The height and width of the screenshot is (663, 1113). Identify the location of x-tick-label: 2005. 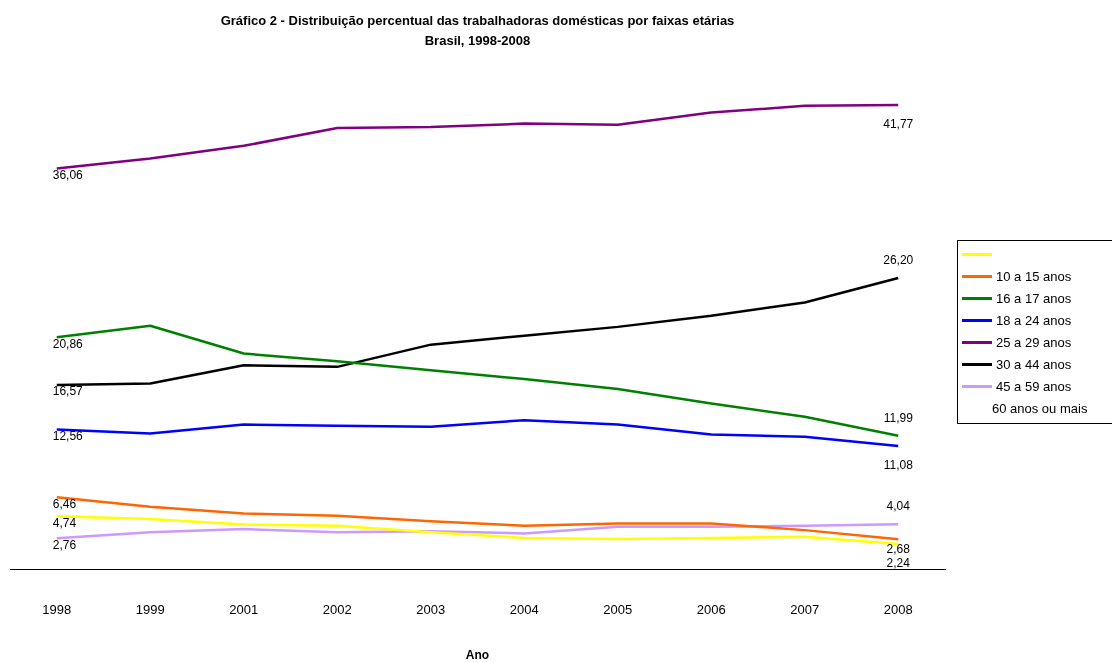
(618, 610).